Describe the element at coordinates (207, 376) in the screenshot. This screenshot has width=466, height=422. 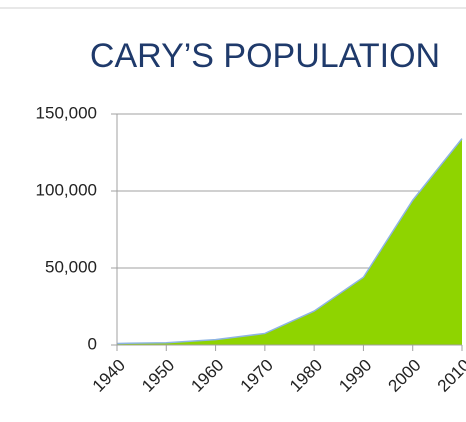
I see `x-tick-label: 1960` at that location.